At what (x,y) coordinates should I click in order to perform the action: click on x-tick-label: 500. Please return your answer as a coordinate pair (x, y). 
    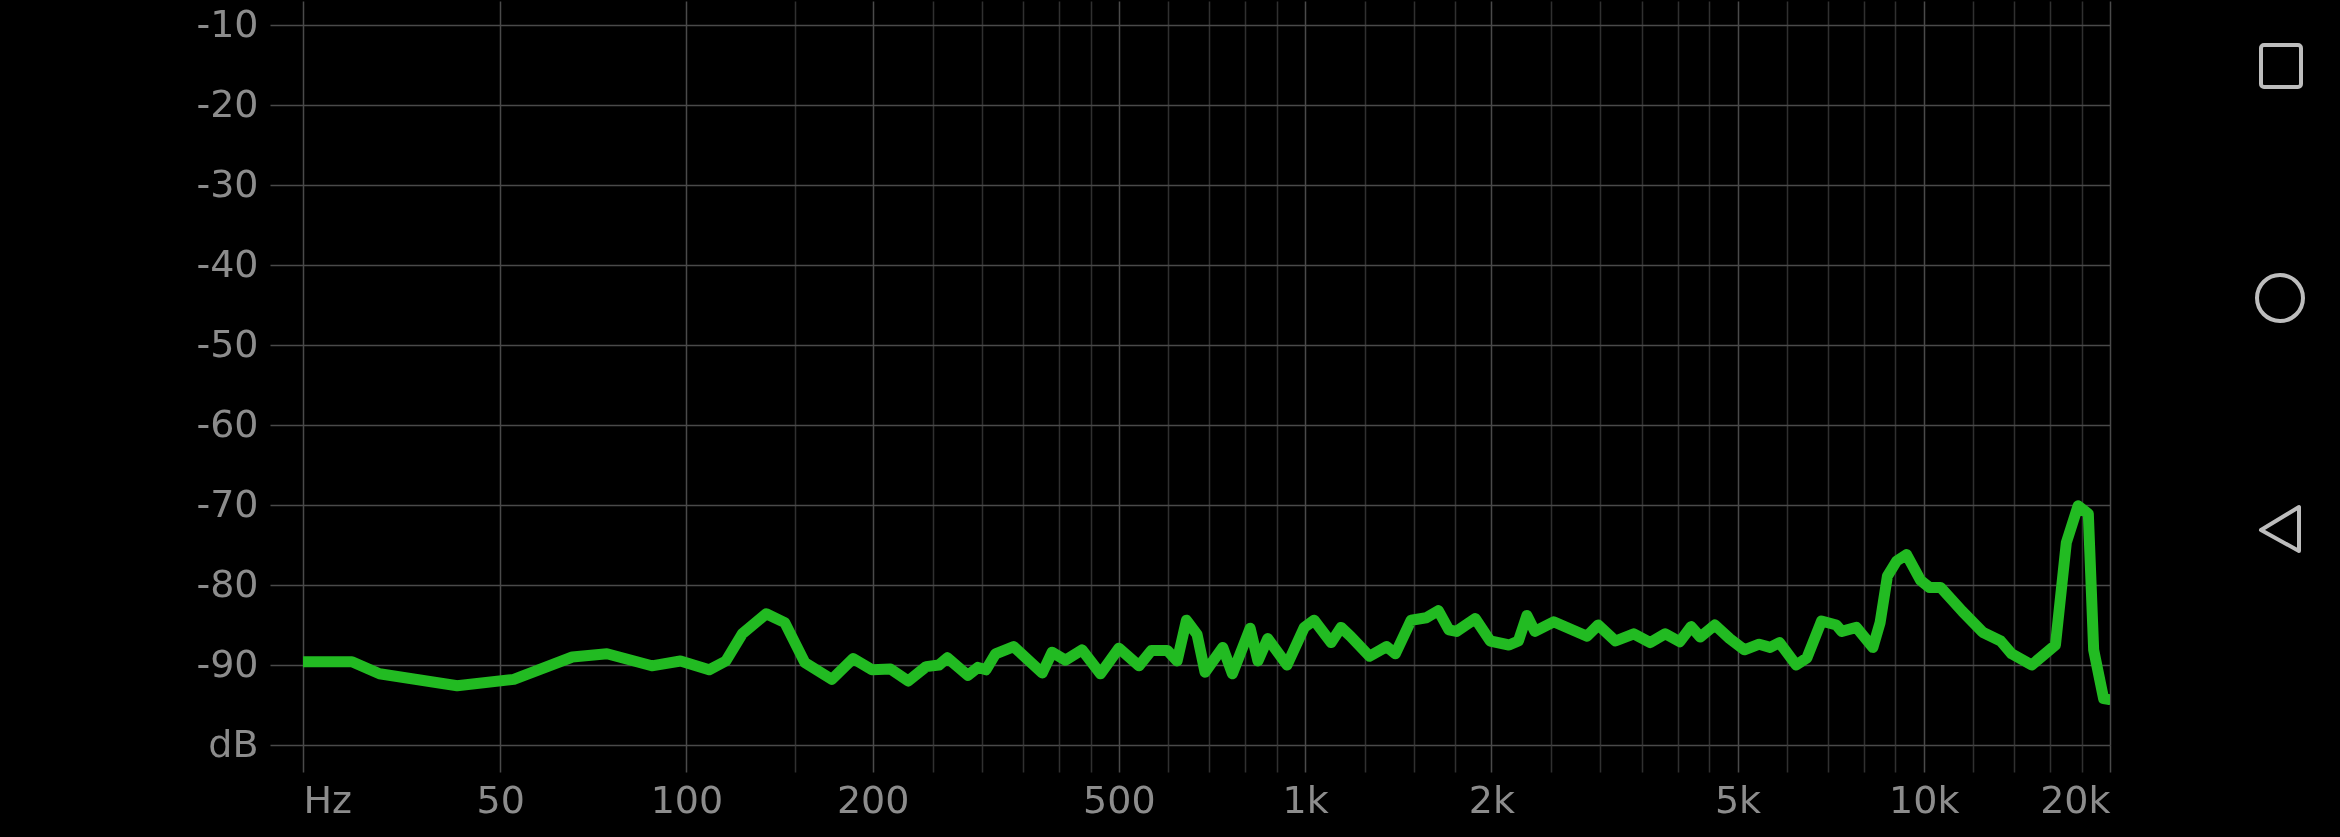
    Looking at the image, I should click on (1119, 799).